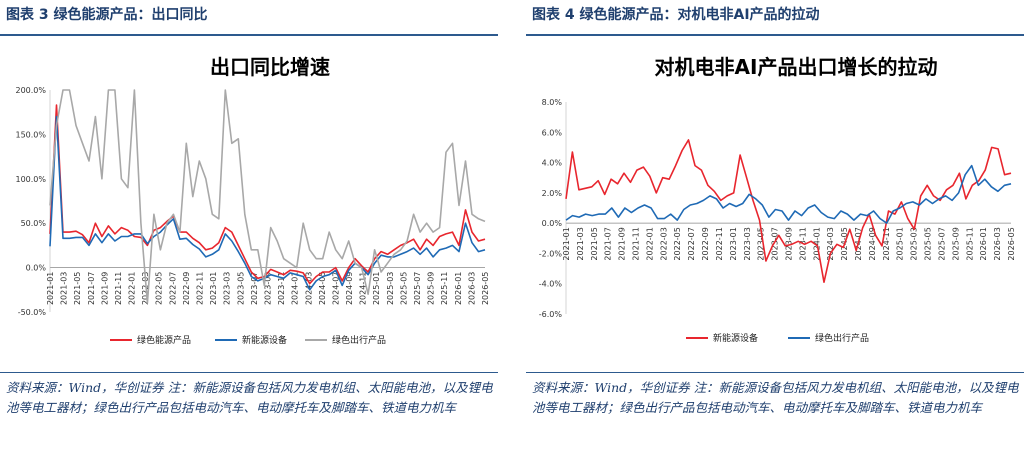 This screenshot has width=1024, height=463. What do you see at coordinates (281, 288) in the screenshot?
I see `x-tick-label: 2023-11` at bounding box center [281, 288].